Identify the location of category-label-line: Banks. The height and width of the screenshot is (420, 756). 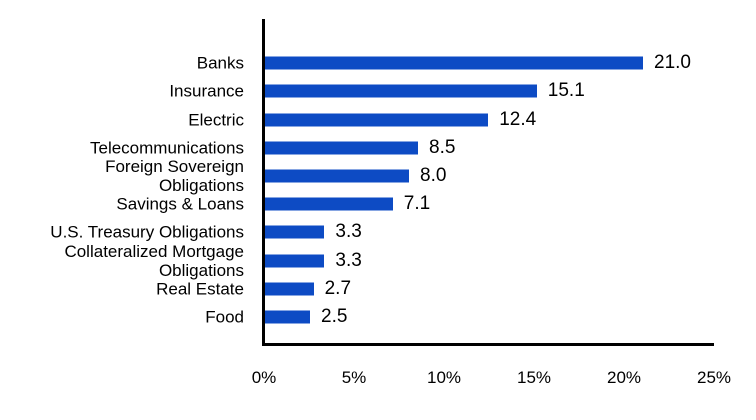
(220, 63).